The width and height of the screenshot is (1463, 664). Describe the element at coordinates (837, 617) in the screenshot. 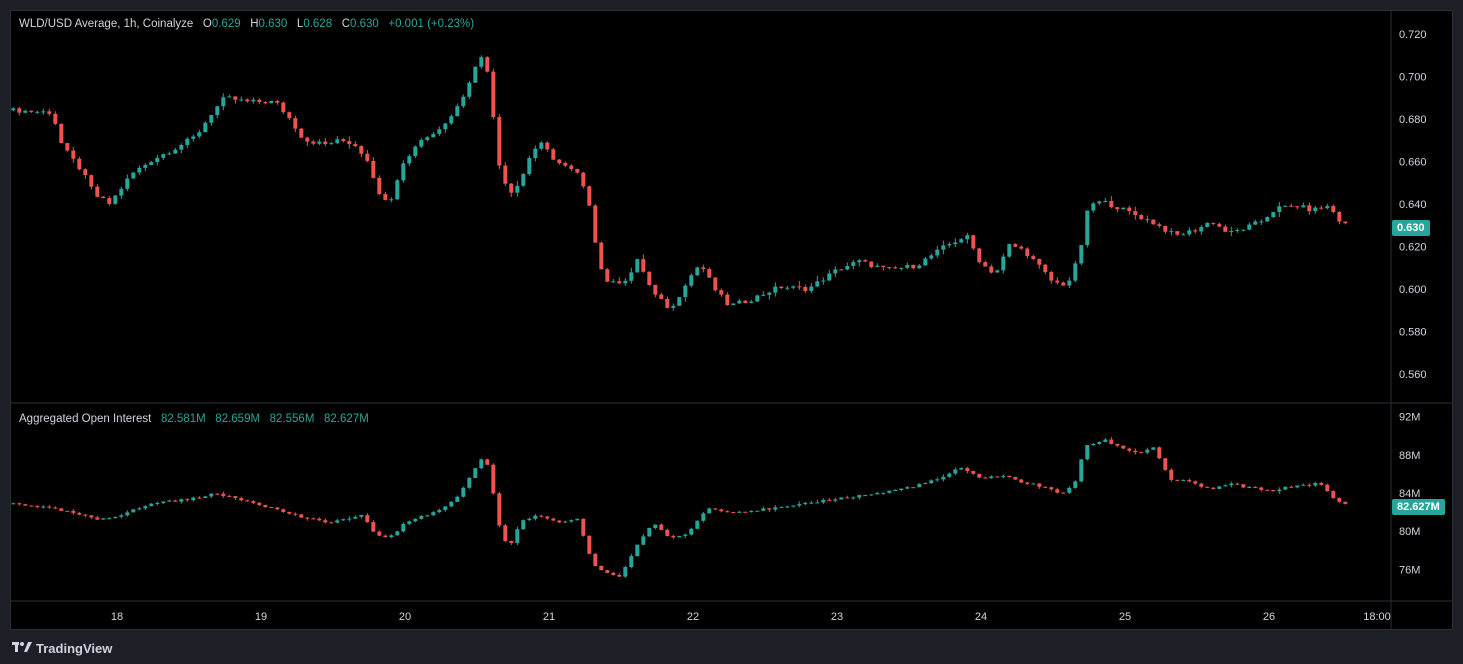

I see `x-tick-label: 23` at that location.